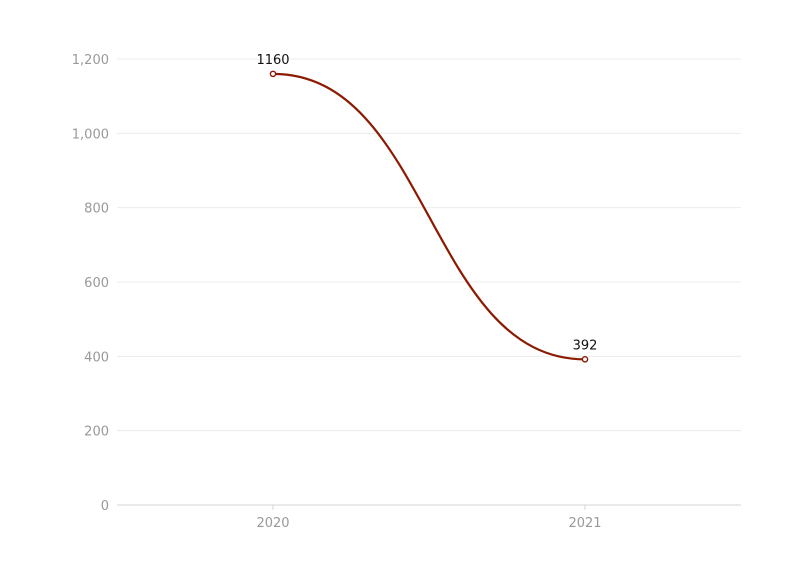 This screenshot has width=800, height=564. I want to click on y-tick-label: 1,000, so click(90, 134).